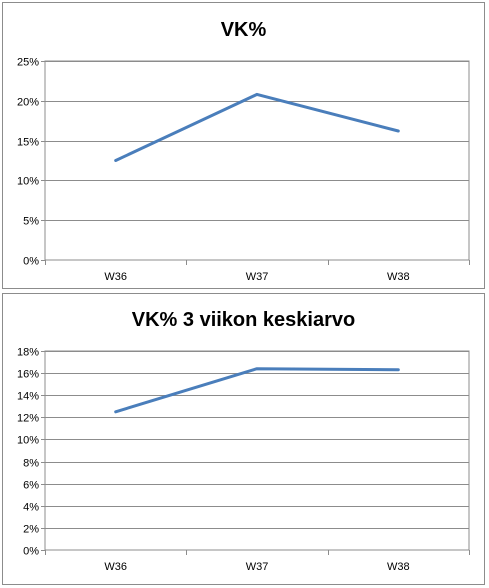 The height and width of the screenshot is (588, 489). I want to click on y-tick-label: 5%, so click(31, 222).